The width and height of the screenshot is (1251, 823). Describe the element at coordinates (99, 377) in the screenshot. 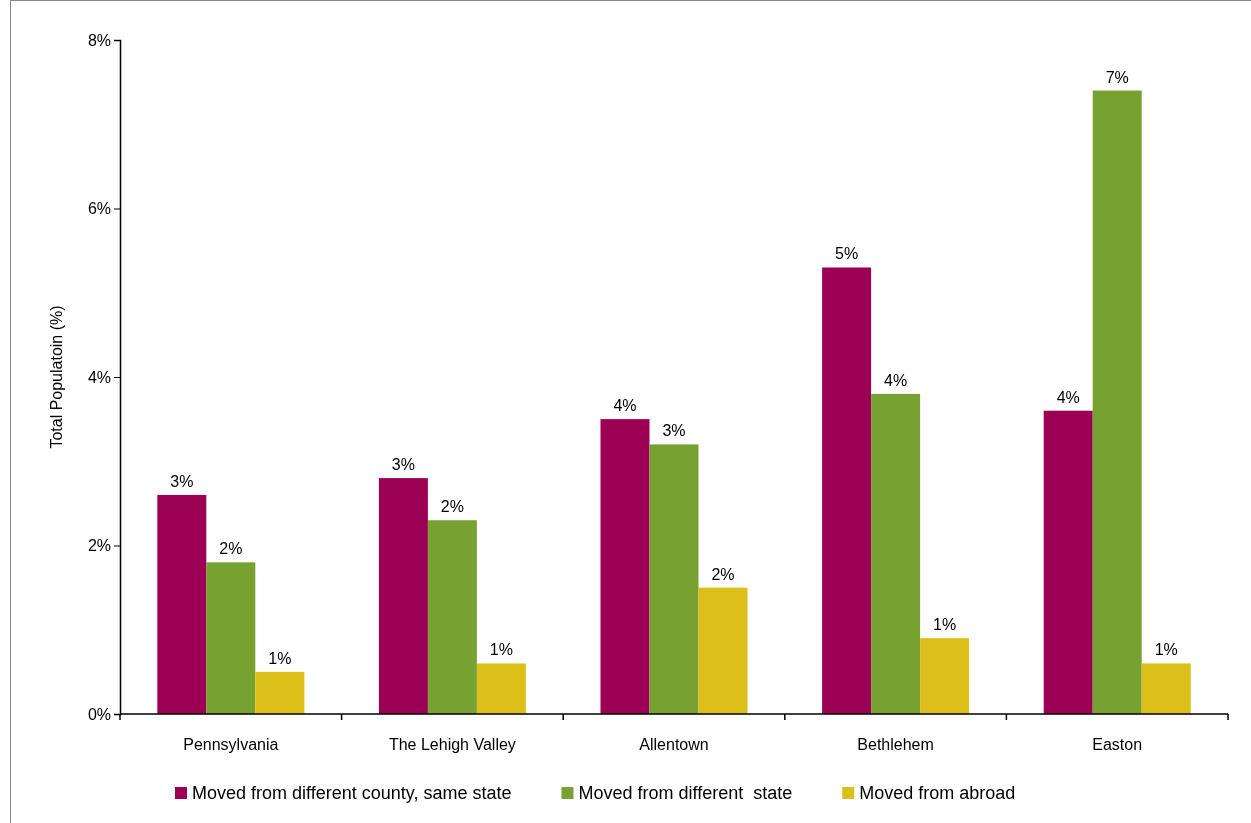

I see `y-tick-label: 4%` at that location.